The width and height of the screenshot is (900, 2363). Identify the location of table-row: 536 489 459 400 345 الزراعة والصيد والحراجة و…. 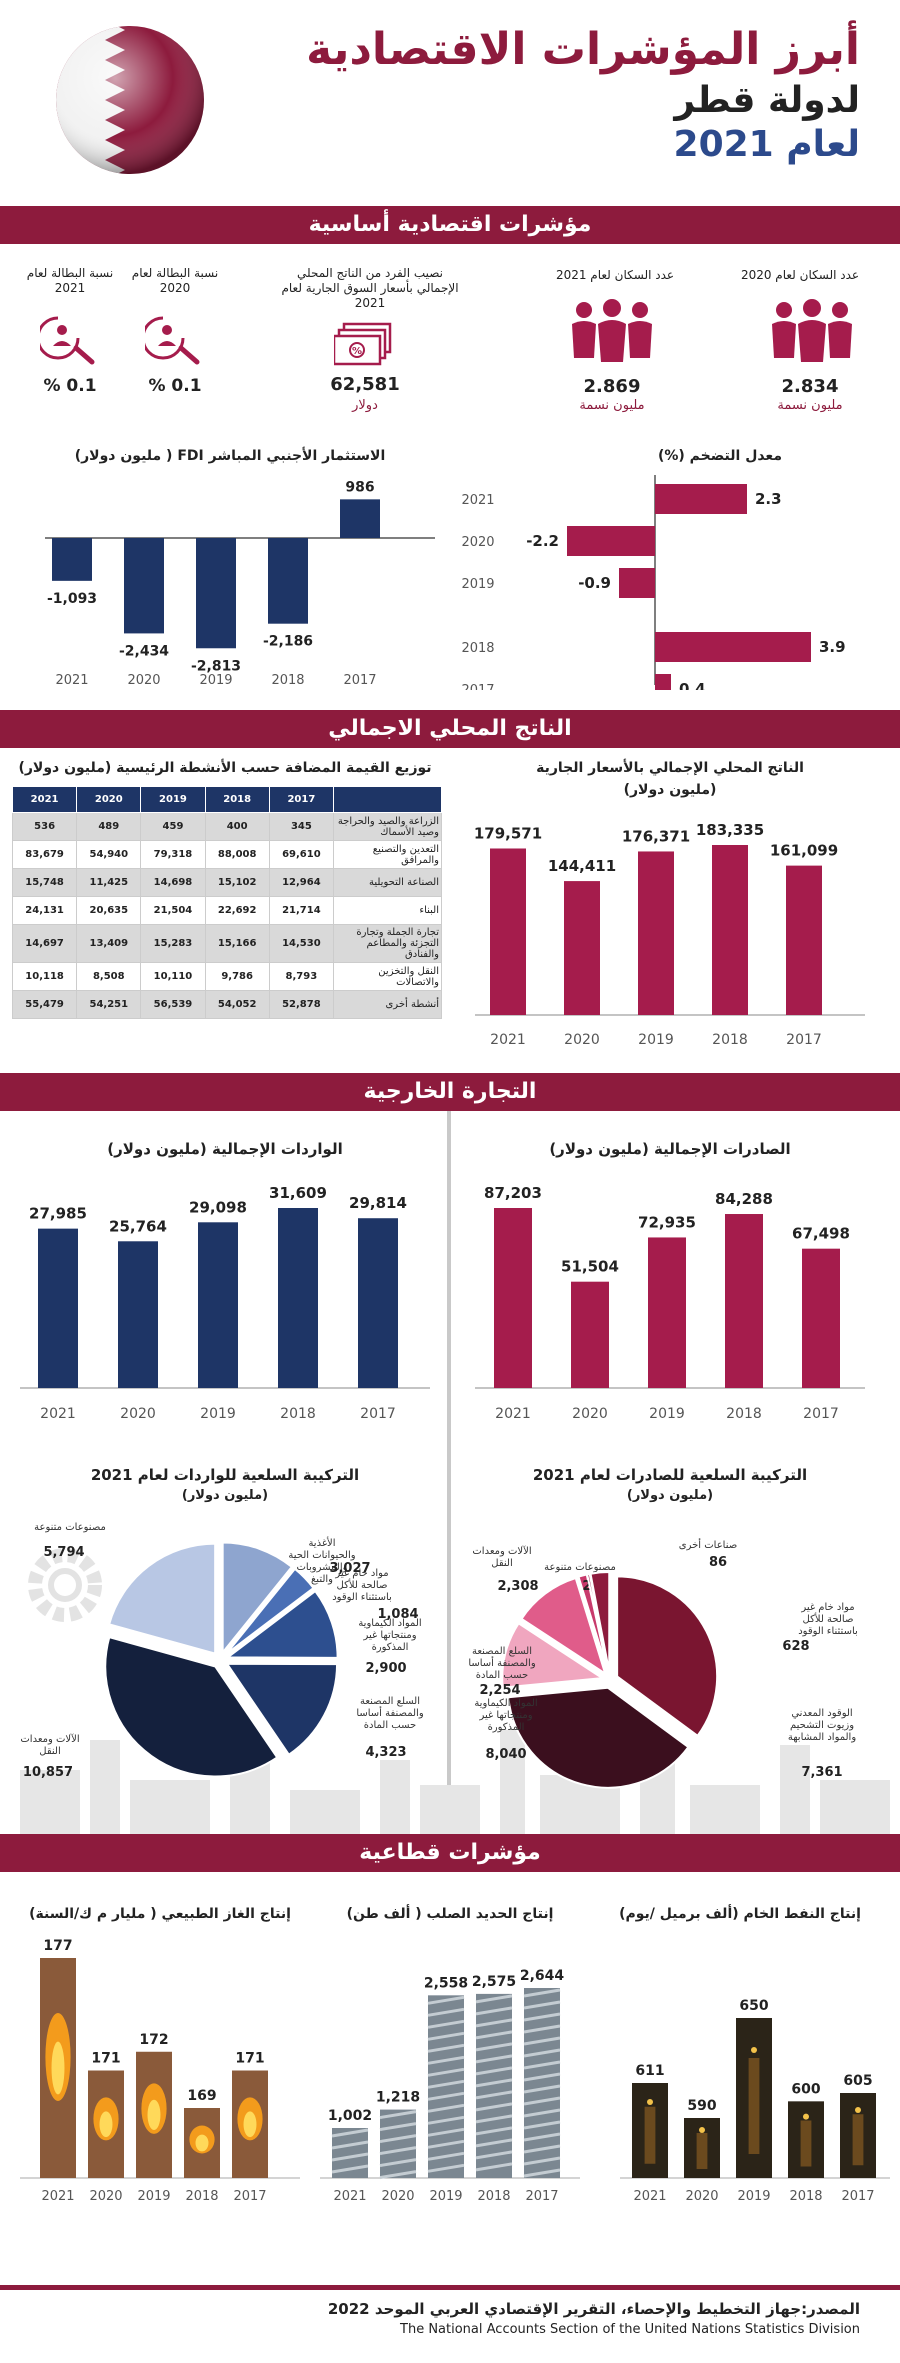
(226, 826).